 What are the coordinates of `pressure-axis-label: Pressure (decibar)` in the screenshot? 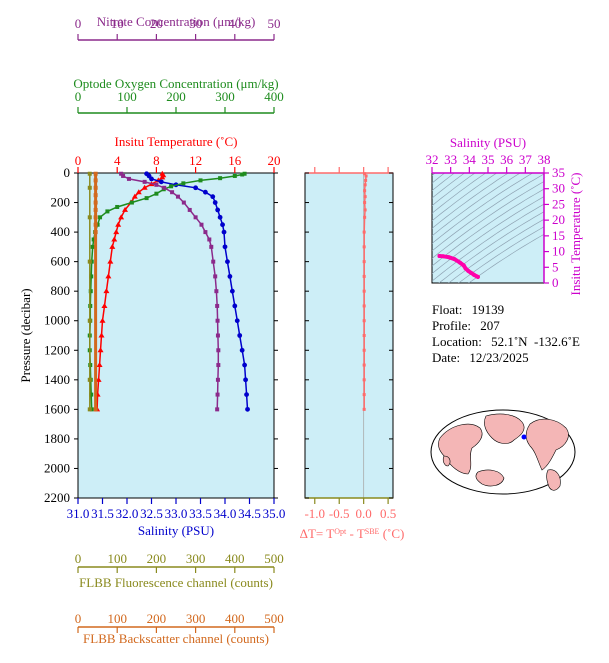 It's located at (25, 335).